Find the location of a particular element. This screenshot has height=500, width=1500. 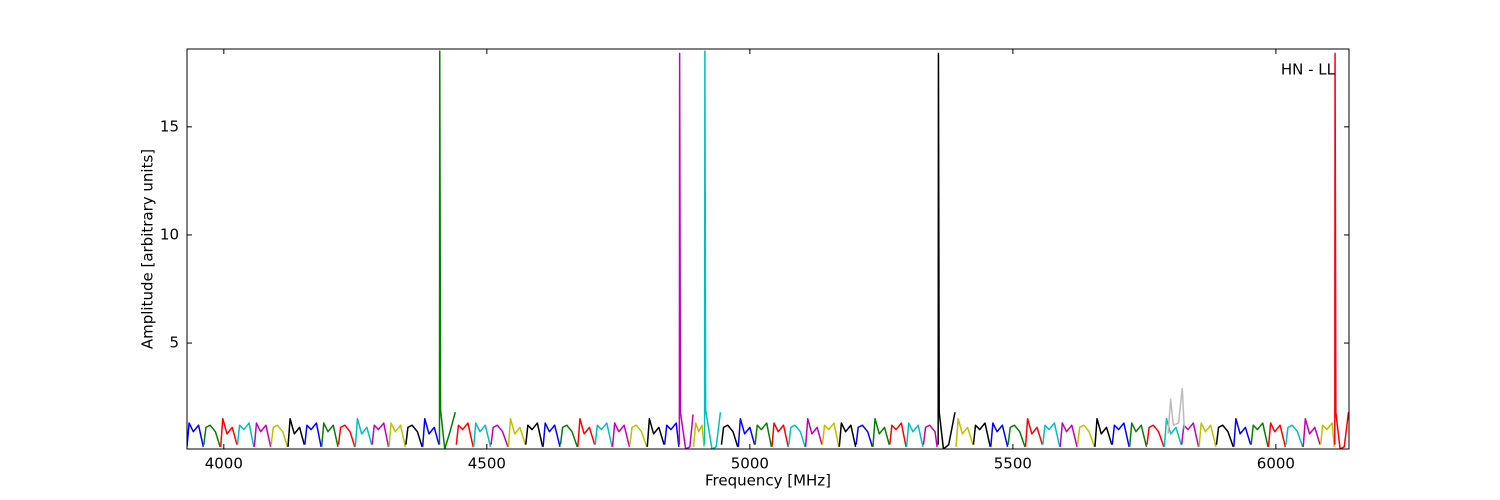

y-tick-label: 5 is located at coordinates (174, 343).